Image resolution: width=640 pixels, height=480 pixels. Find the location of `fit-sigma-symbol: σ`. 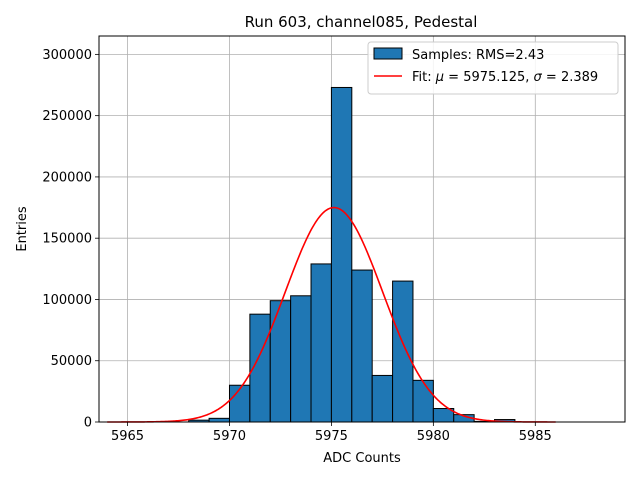

fit-sigma-symbol: σ is located at coordinates (538, 77).